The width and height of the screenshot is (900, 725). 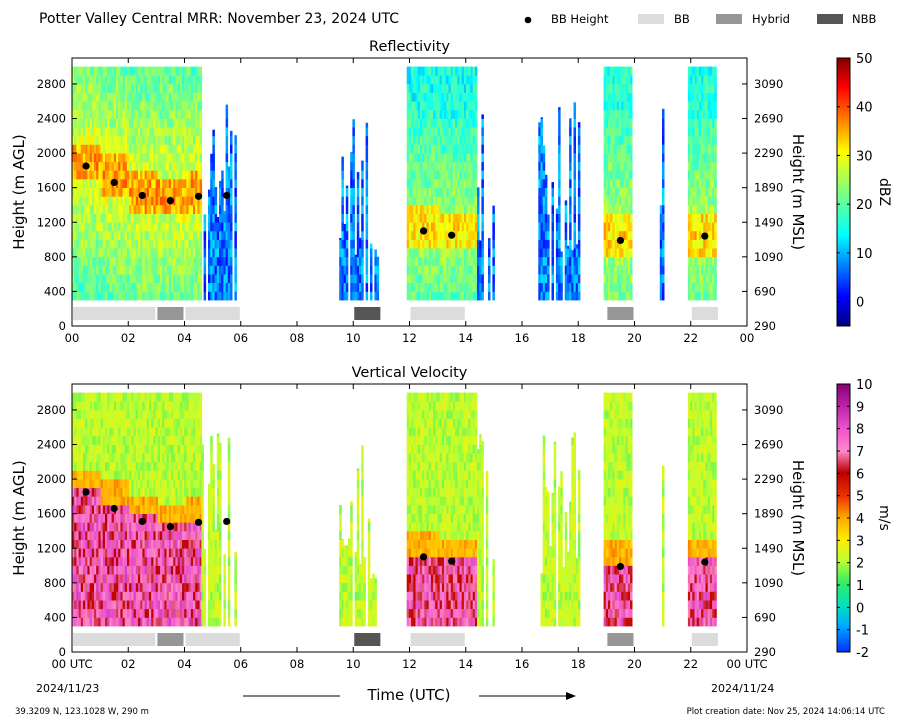 I want to click on legend-label-bb-height: BB Height, so click(x=580, y=19).